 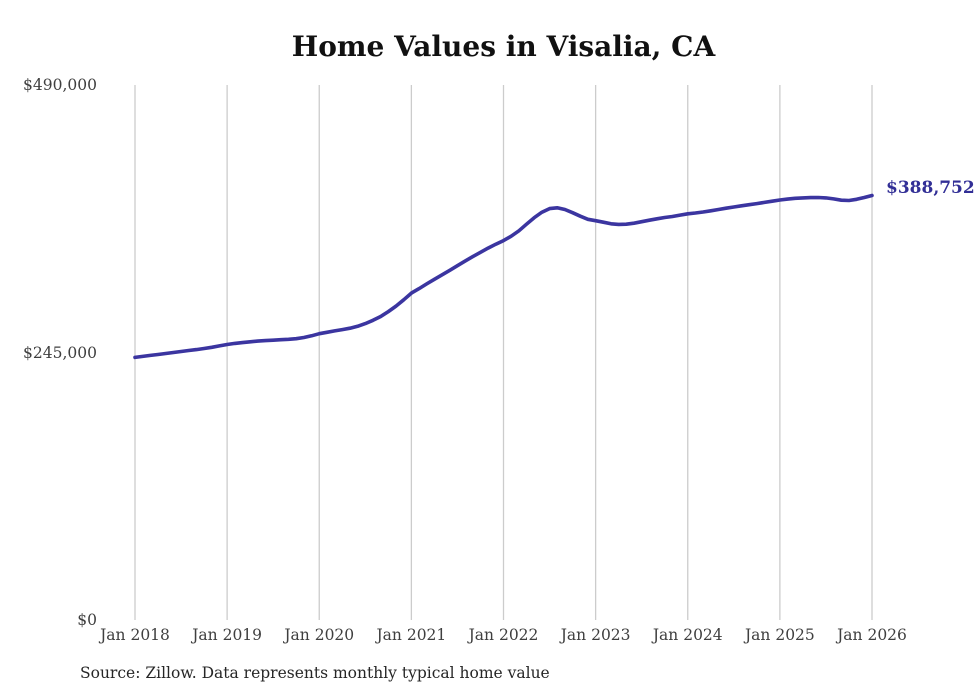 What do you see at coordinates (60, 352) in the screenshot?
I see `y-tick-label: $245,000` at bounding box center [60, 352].